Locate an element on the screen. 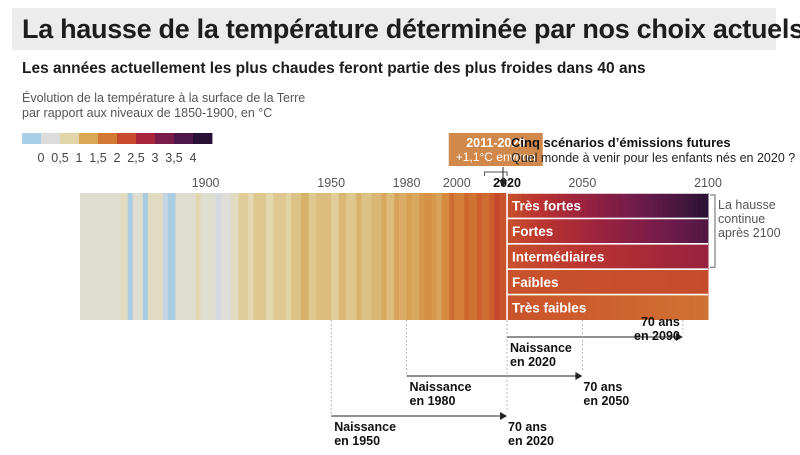  scenario-label: Très faibles is located at coordinates (549, 307).